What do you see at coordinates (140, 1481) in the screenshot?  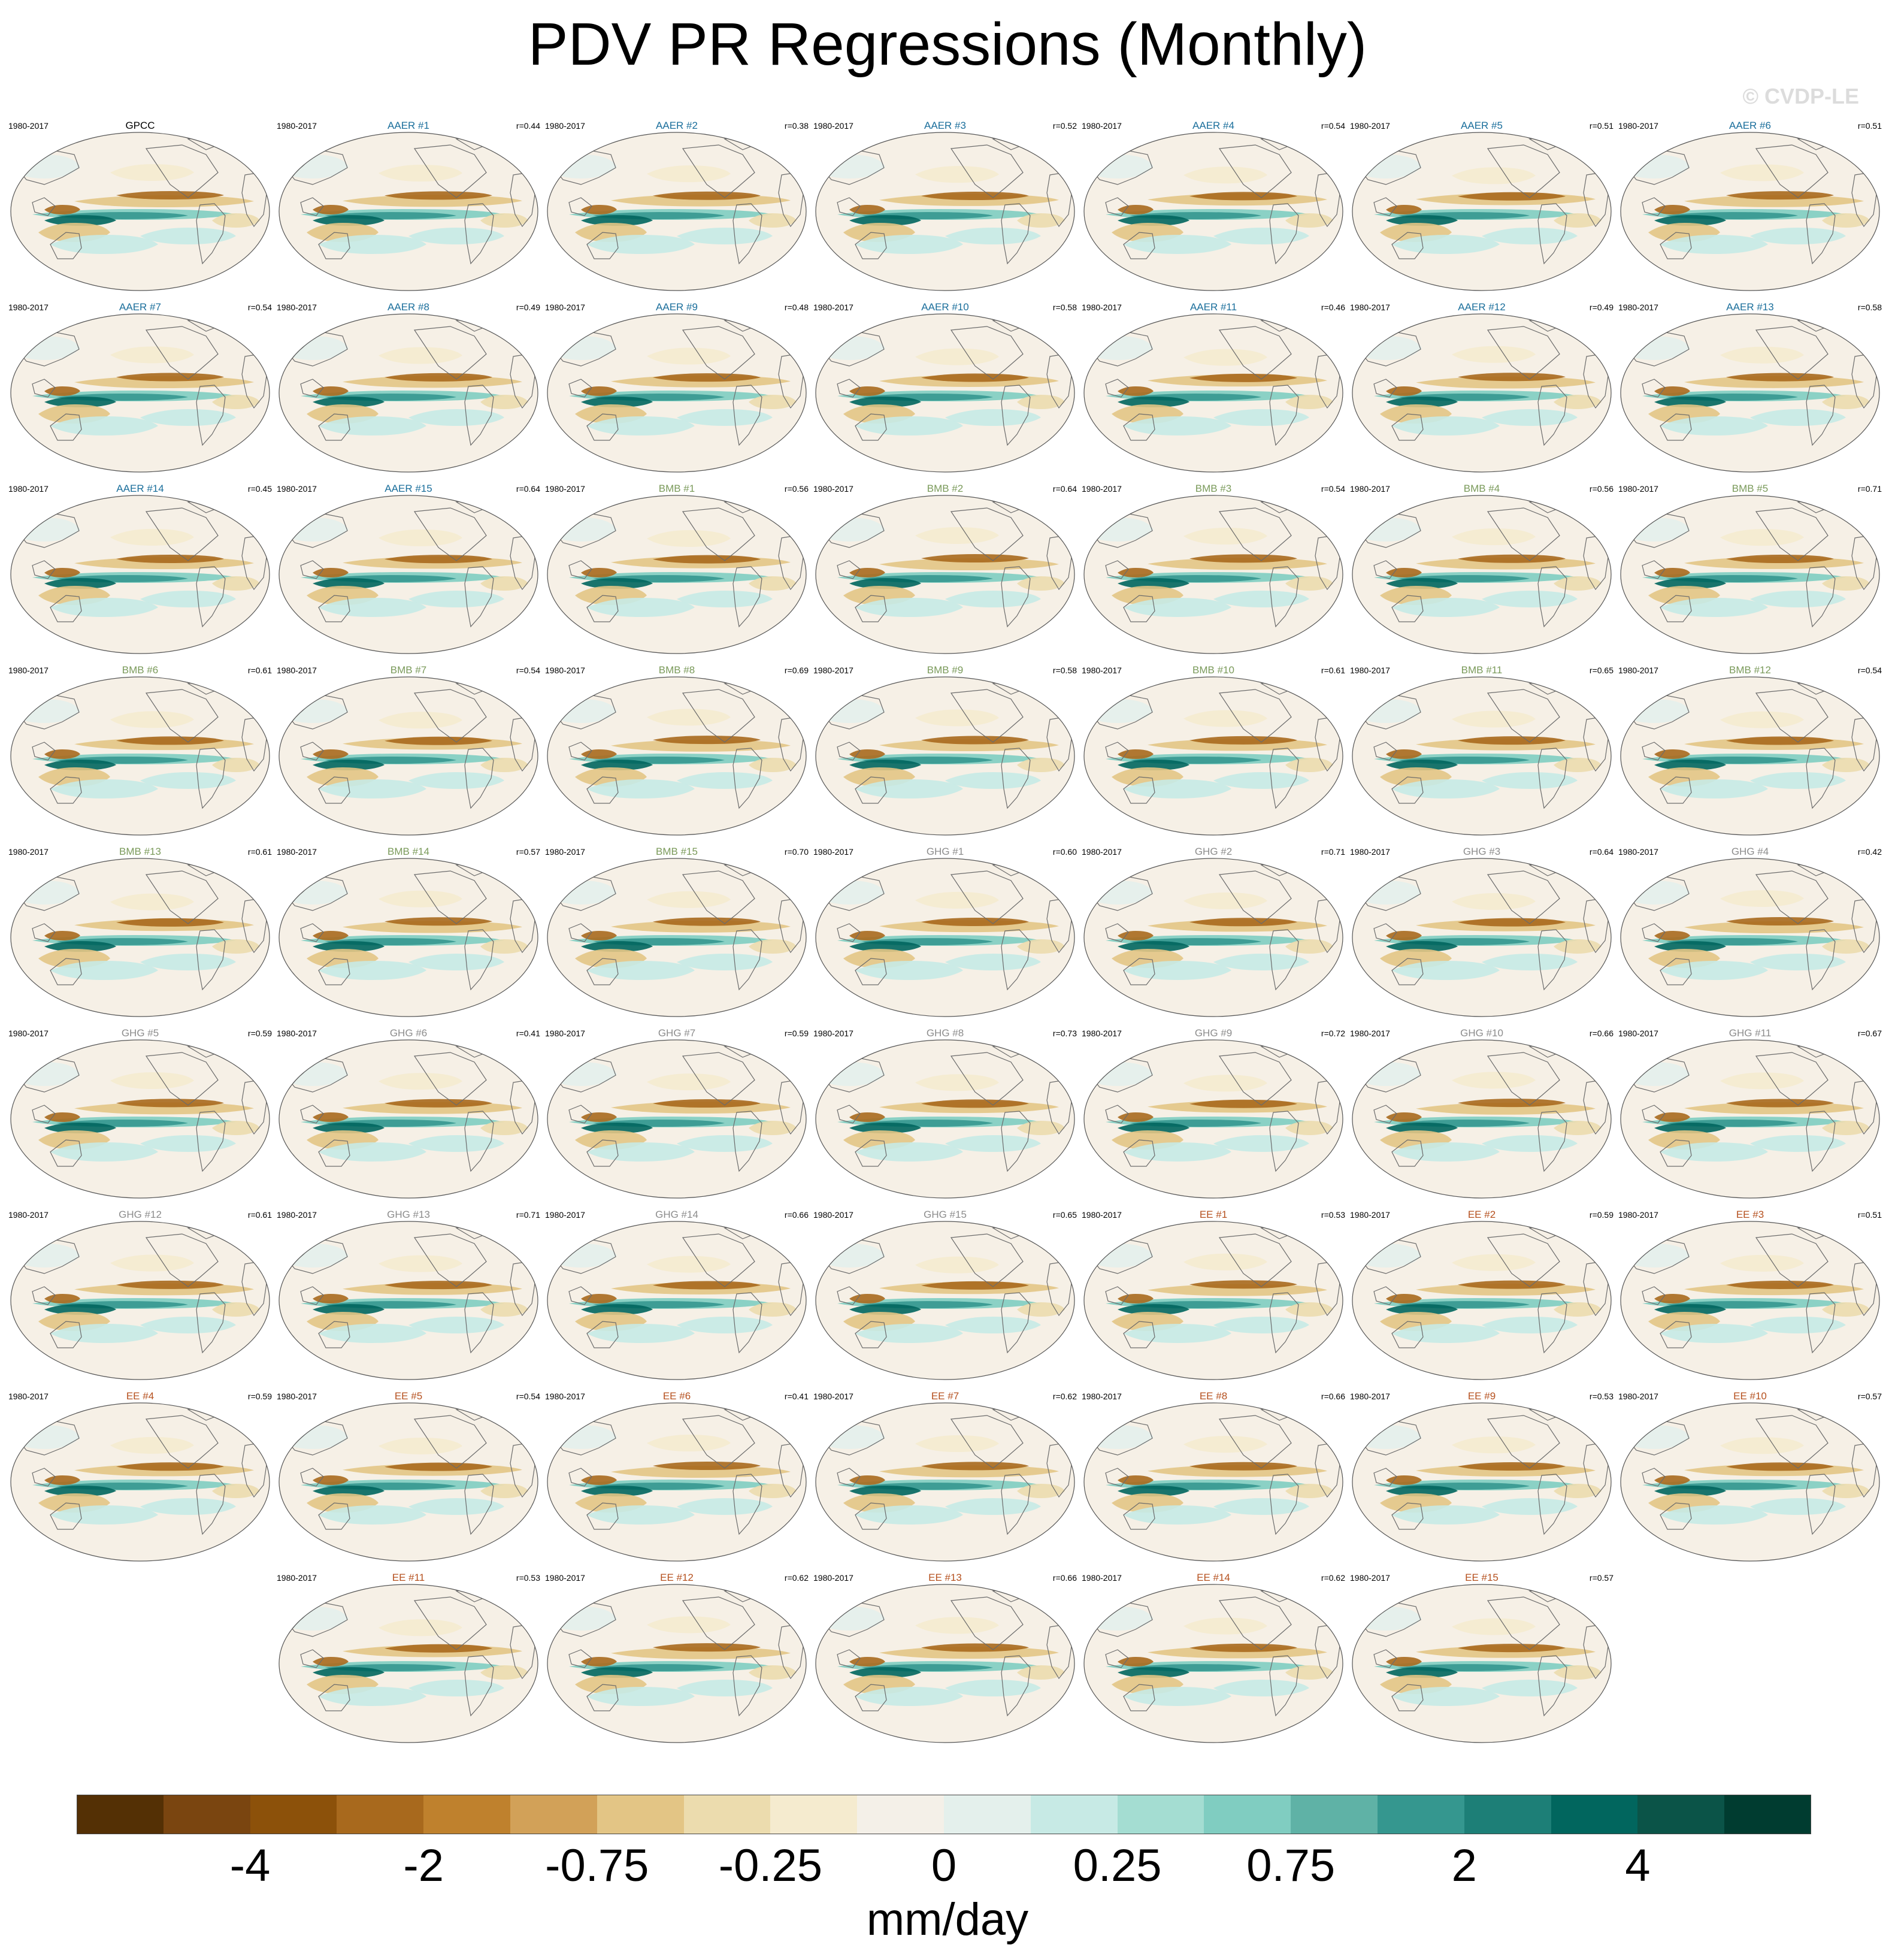 I see `map-panel: 1980-2017 EE #4 r=0.59` at bounding box center [140, 1481].